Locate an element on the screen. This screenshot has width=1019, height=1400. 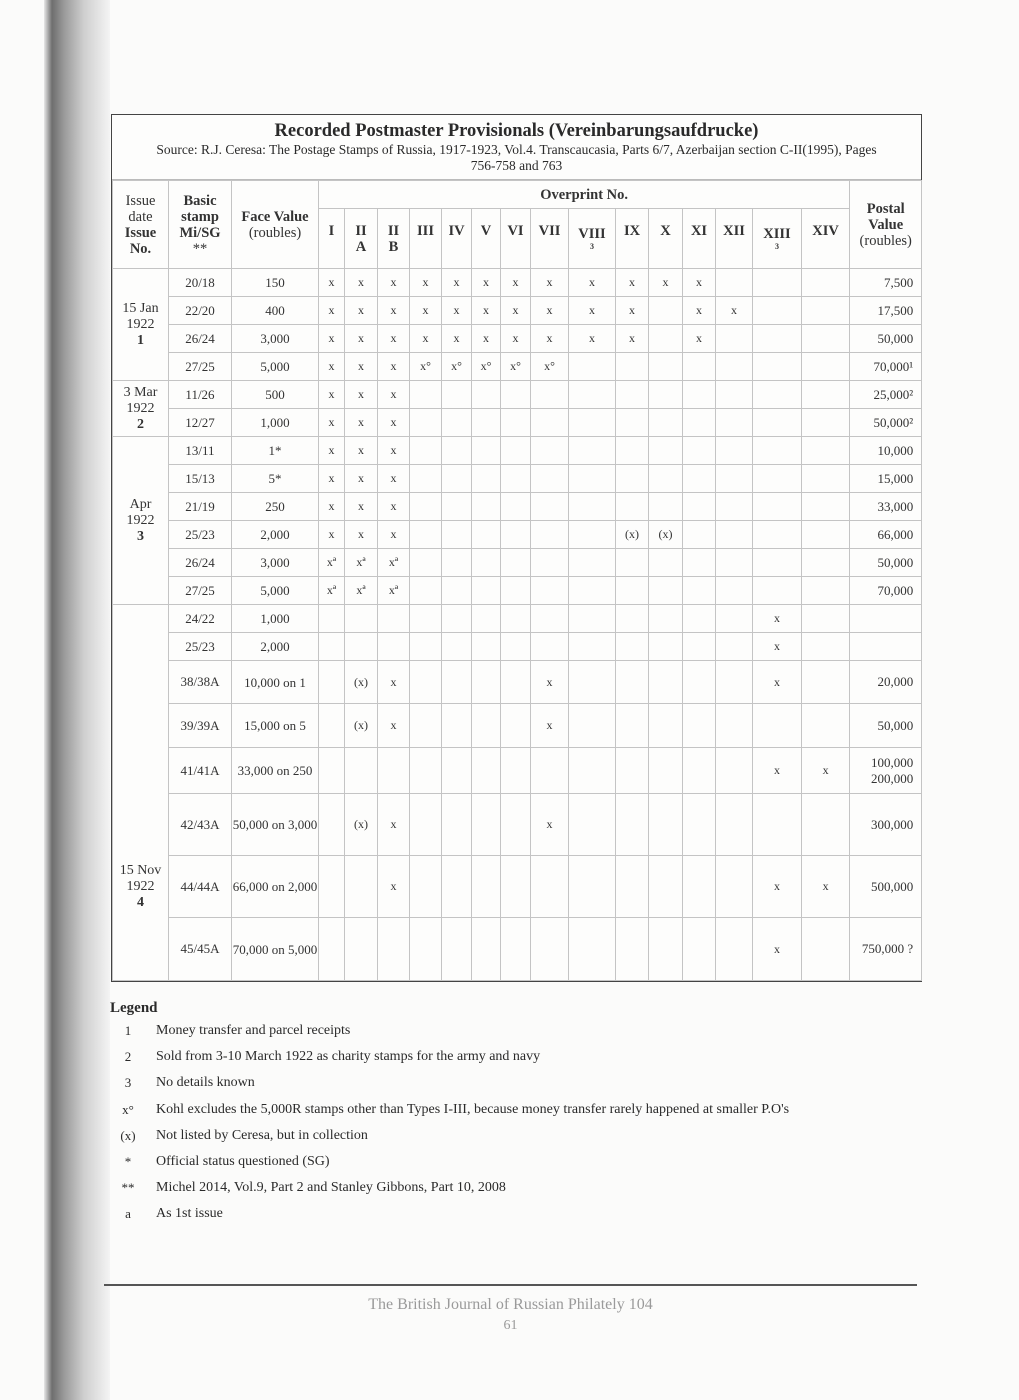
header-overprint-col: II A is located at coordinates (361, 238).